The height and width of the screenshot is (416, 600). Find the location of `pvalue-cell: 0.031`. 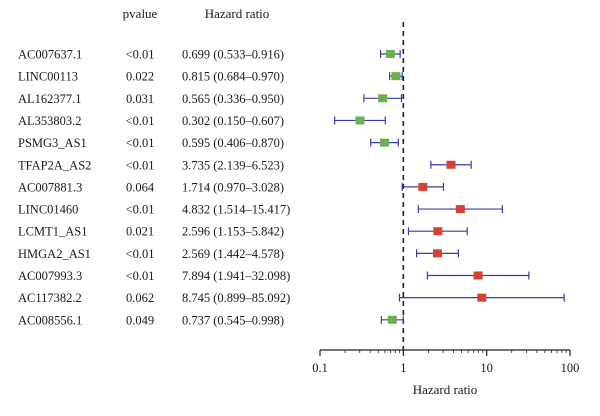

pvalue-cell: 0.031 is located at coordinates (140, 99).